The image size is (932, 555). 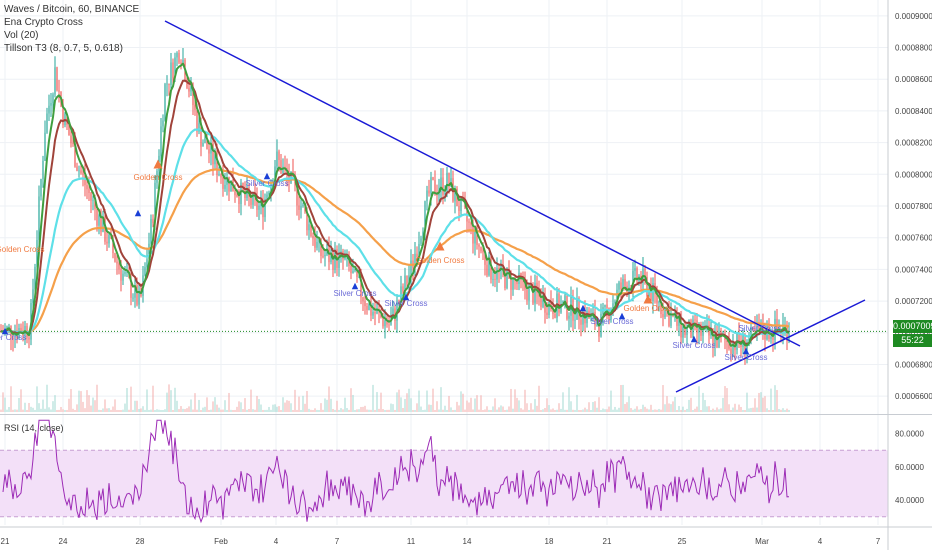 What do you see at coordinates (221, 541) in the screenshot?
I see `time-tick-label: Feb` at bounding box center [221, 541].